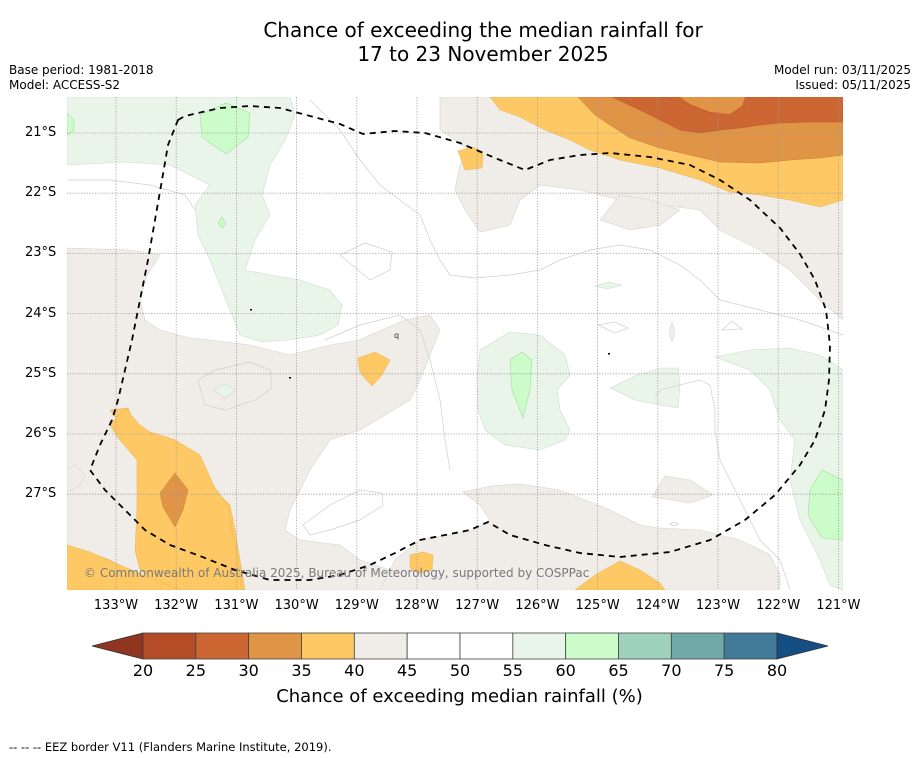 Image resolution: width=919 pixels, height=758 pixels. Describe the element at coordinates (41, 253) in the screenshot. I see `latitude-label: 23°S` at that location.